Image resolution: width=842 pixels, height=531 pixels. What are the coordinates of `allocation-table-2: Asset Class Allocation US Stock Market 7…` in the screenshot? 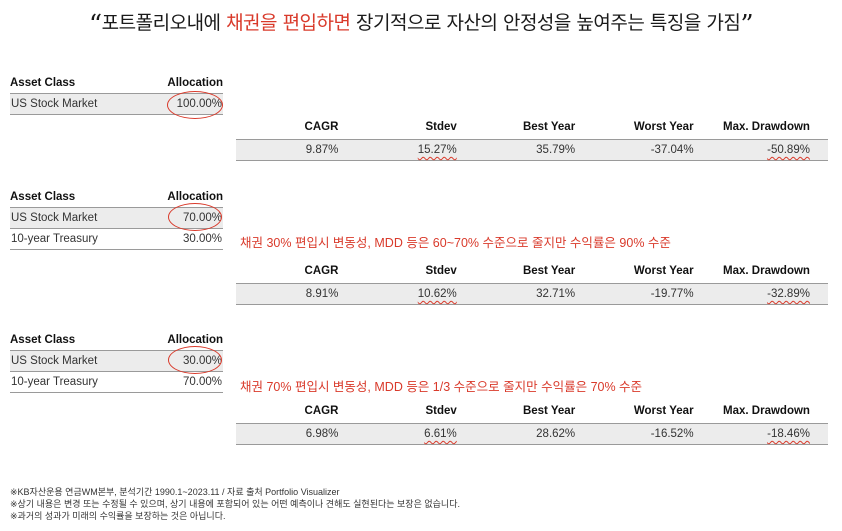 It's located at (116, 220).